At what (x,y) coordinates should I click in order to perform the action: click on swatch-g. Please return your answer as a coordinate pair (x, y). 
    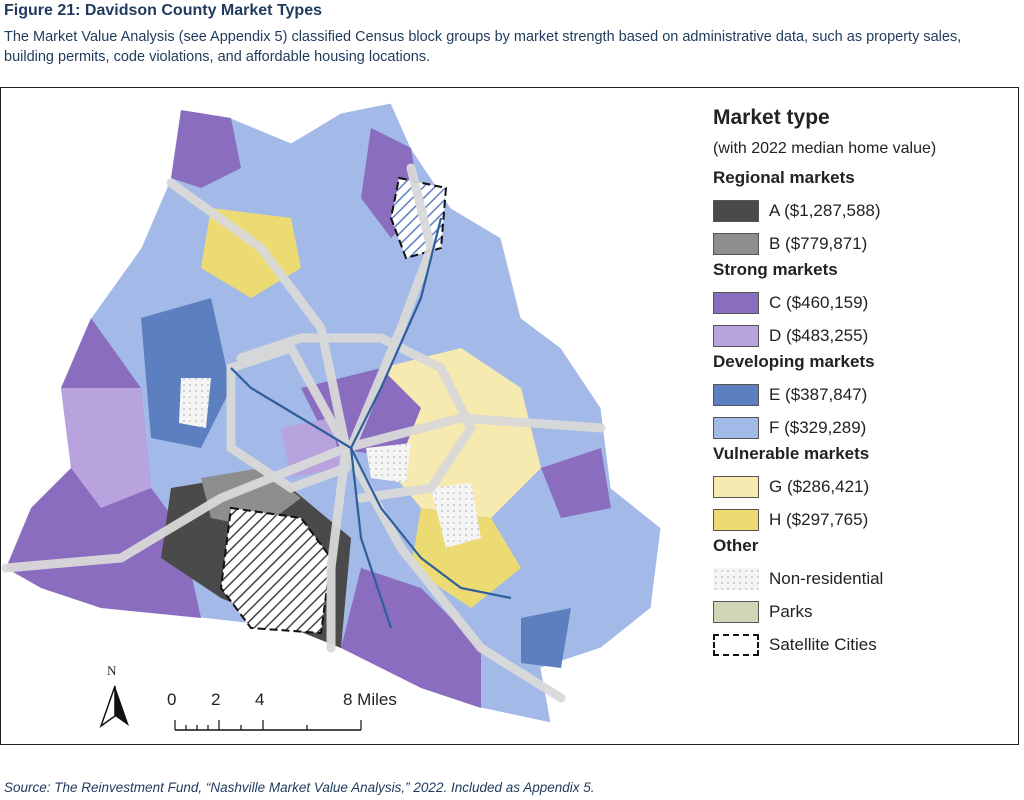
    Looking at the image, I should click on (736, 486).